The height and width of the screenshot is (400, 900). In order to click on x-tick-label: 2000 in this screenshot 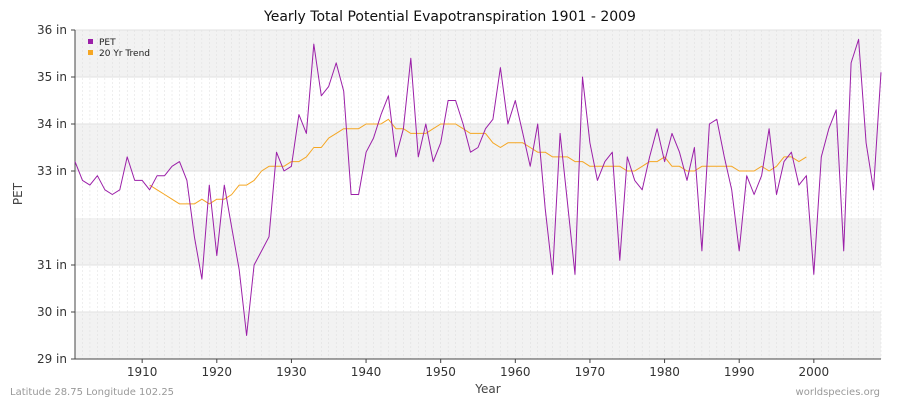, I will do `click(814, 372)`.